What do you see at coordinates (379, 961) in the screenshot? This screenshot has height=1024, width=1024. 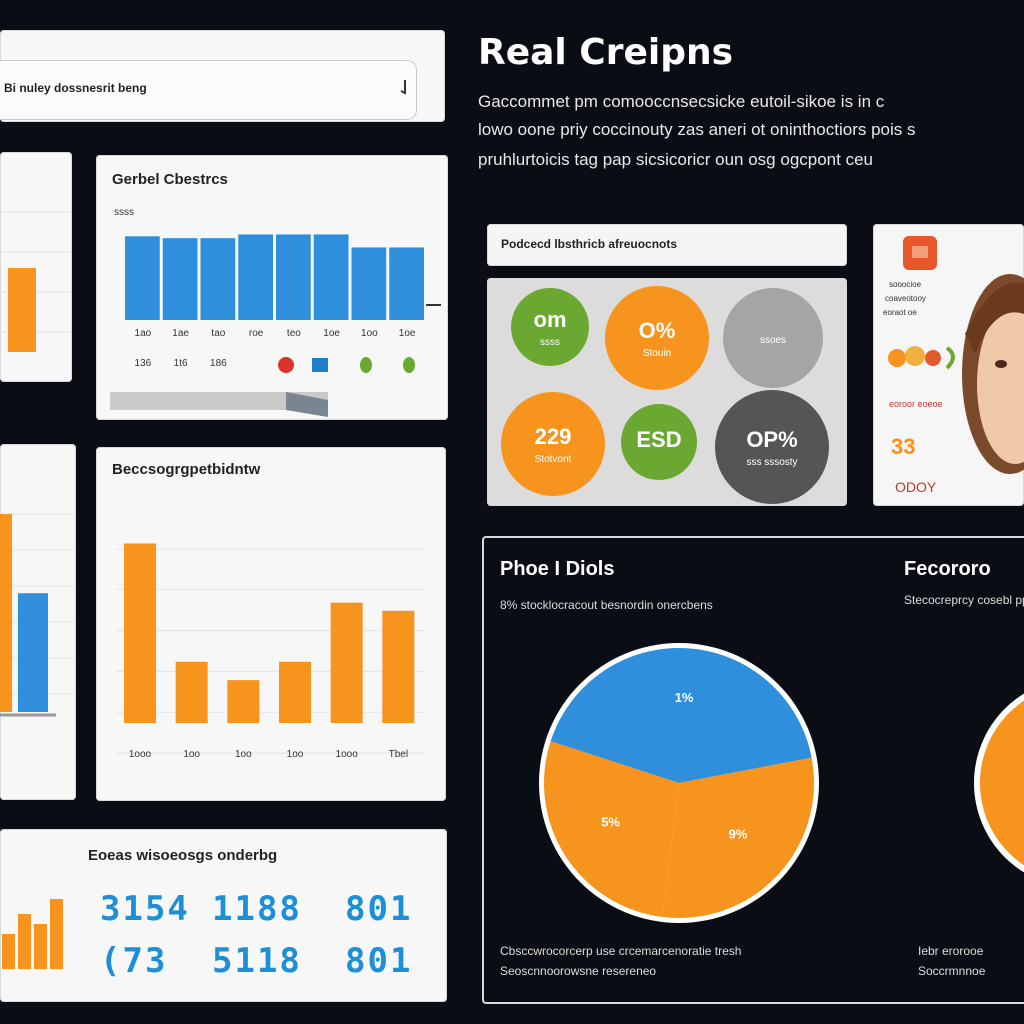 I see `big-number-2-3: 801` at bounding box center [379, 961].